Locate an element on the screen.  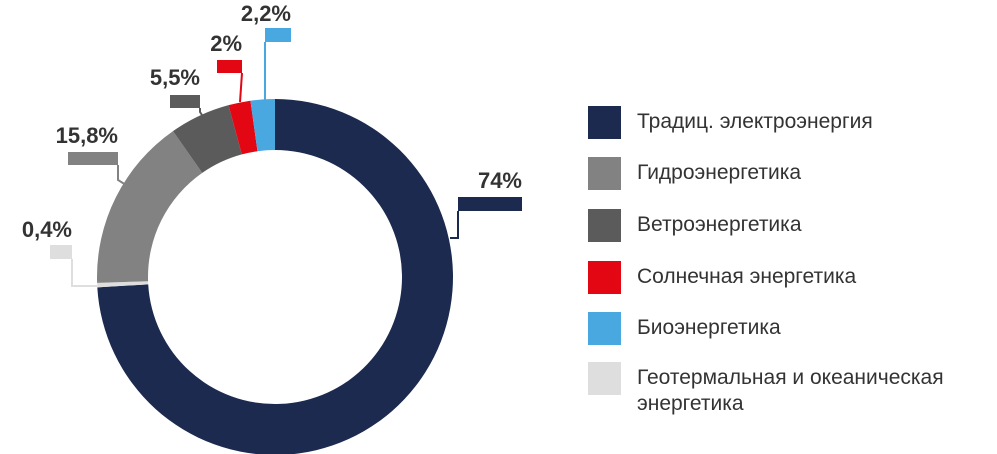
legend-label: Биоэнергетика is located at coordinates (709, 327).